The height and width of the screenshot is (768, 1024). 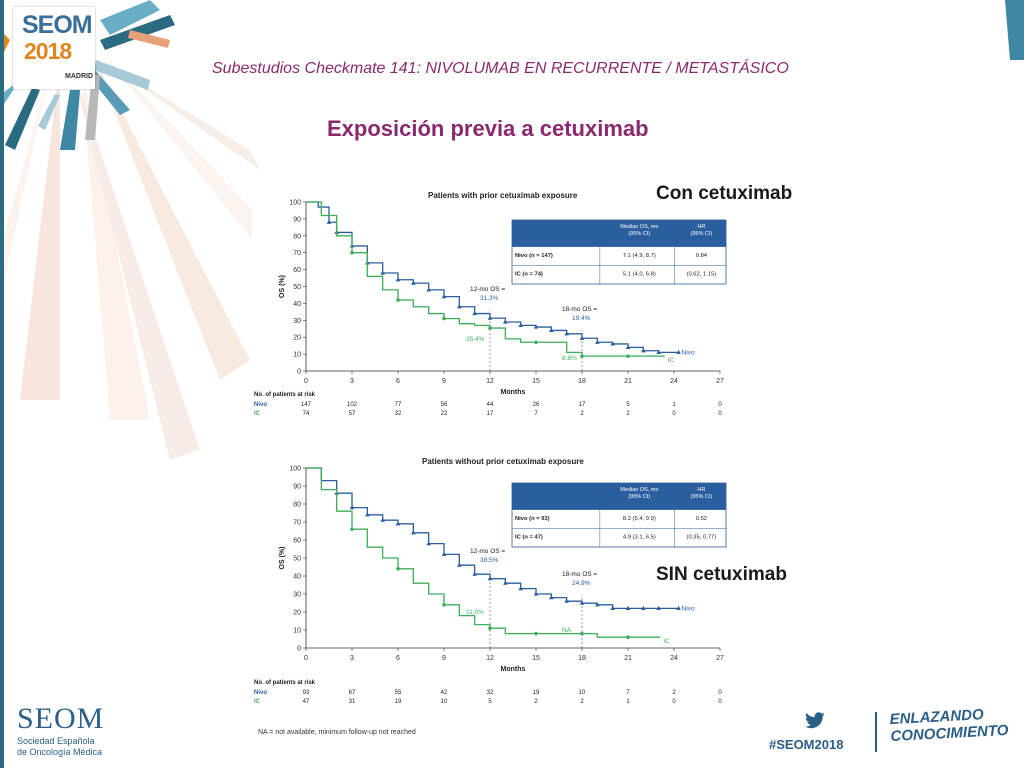 I want to click on annotation-12mo-ic-value: 11.0%, so click(x=475, y=612).